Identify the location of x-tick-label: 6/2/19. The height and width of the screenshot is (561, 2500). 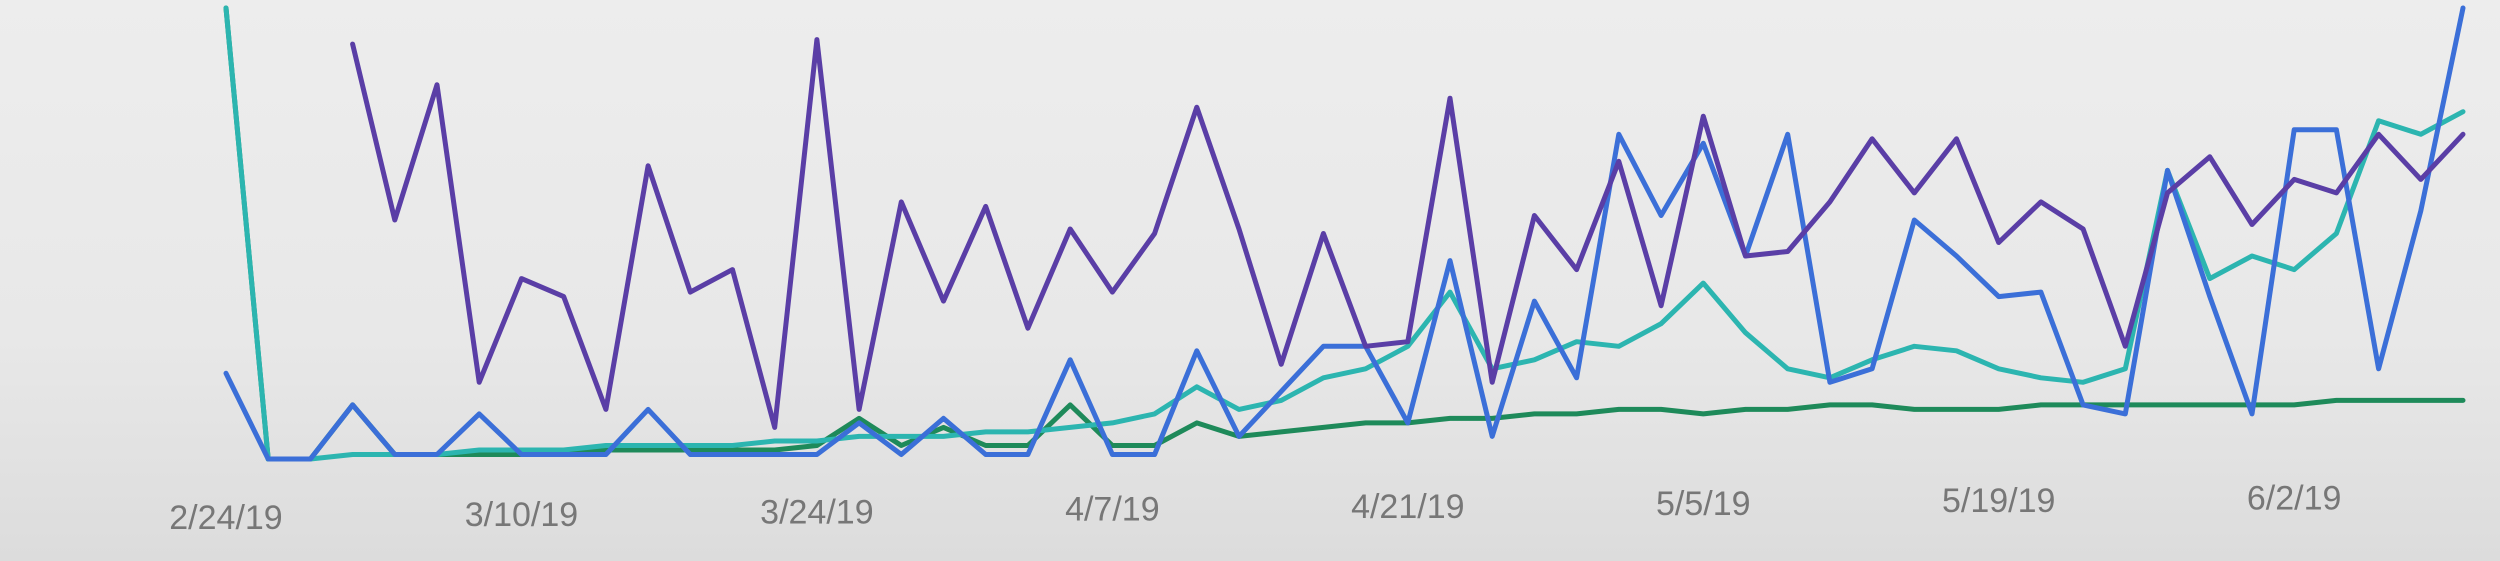
(2294, 498).